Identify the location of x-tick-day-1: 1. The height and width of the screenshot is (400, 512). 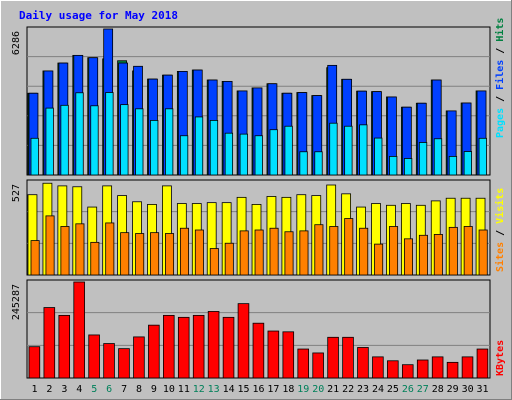
(34, 389).